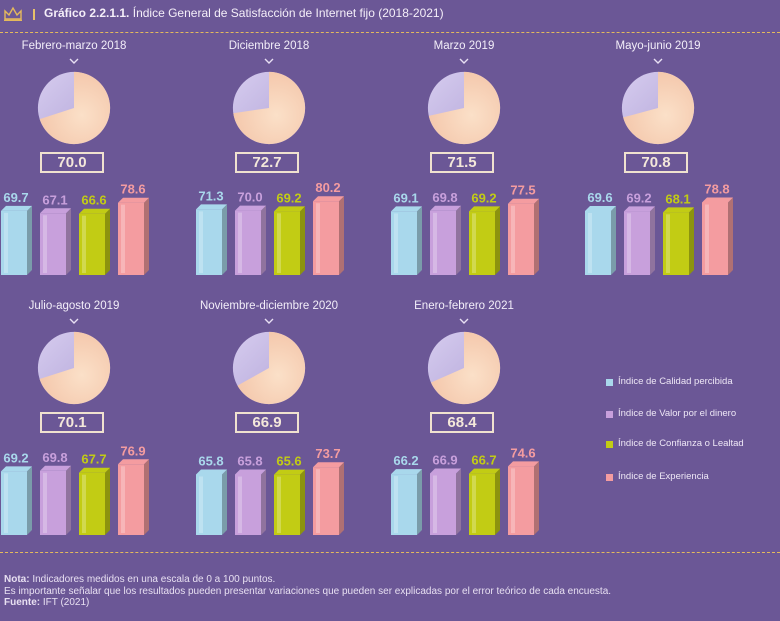 This screenshot has height=621, width=780. Describe the element at coordinates (444, 459) in the screenshot. I see `bar-value-valor: 66.9` at that location.